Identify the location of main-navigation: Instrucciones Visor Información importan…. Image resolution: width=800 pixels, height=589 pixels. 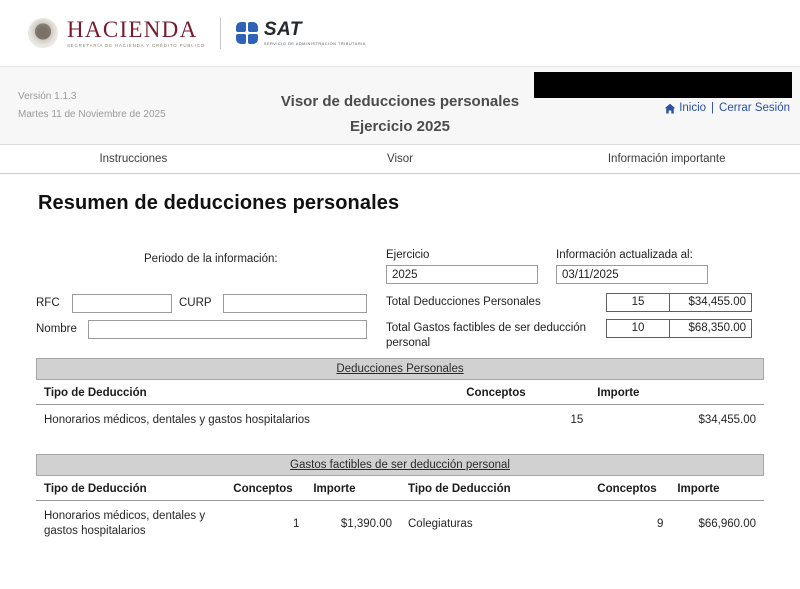
(400, 159).